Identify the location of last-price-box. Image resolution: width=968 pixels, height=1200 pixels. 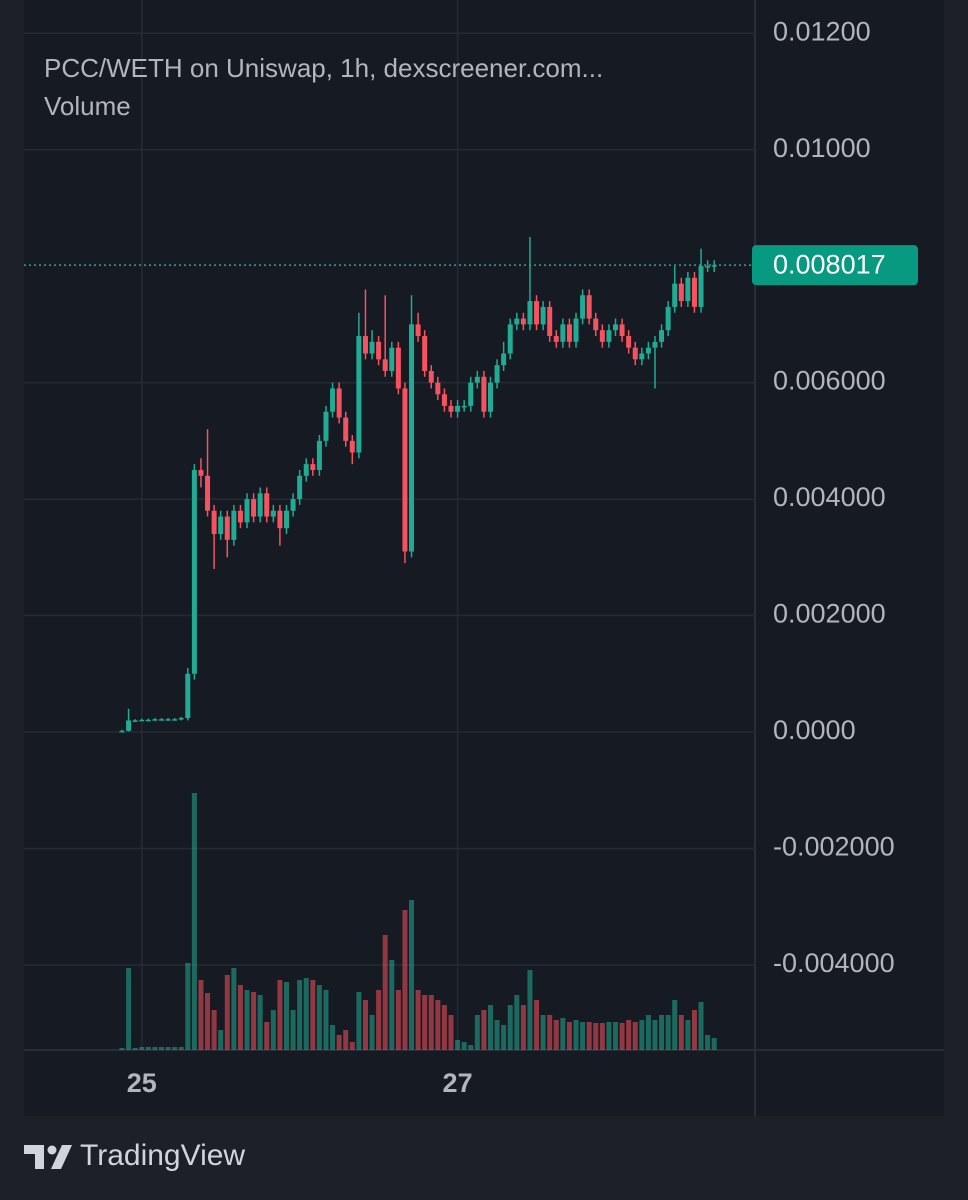
(835, 265).